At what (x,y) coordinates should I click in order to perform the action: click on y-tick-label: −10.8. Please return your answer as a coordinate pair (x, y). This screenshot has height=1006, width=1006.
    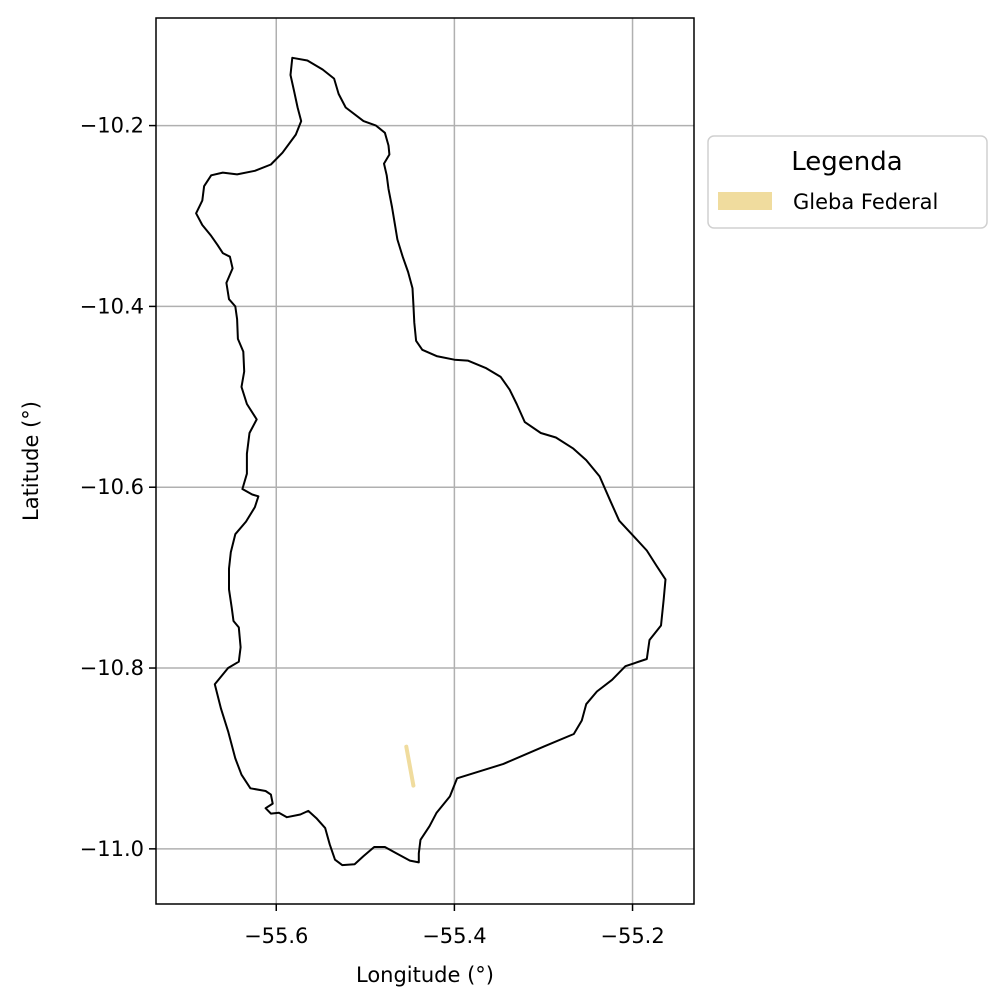
    Looking at the image, I should click on (112, 668).